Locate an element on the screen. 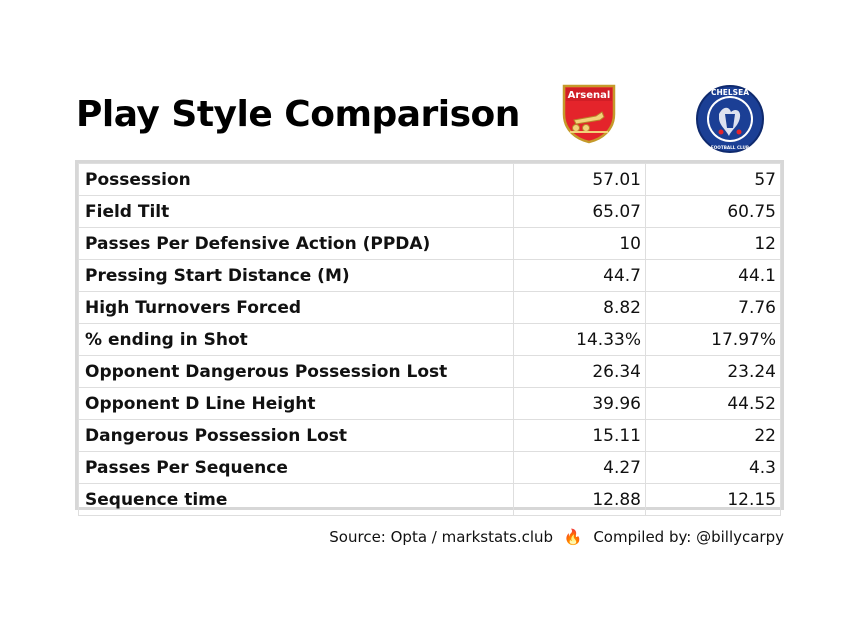 The width and height of the screenshot is (860, 641). metric-label: Possession is located at coordinates (296, 179).